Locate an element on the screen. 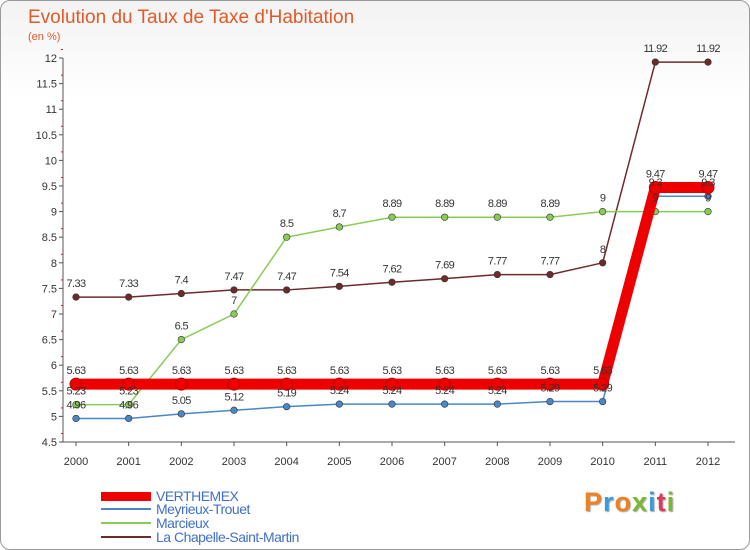 This screenshot has width=750, height=550. y-tick-label: 5.5 is located at coordinates (49, 392).